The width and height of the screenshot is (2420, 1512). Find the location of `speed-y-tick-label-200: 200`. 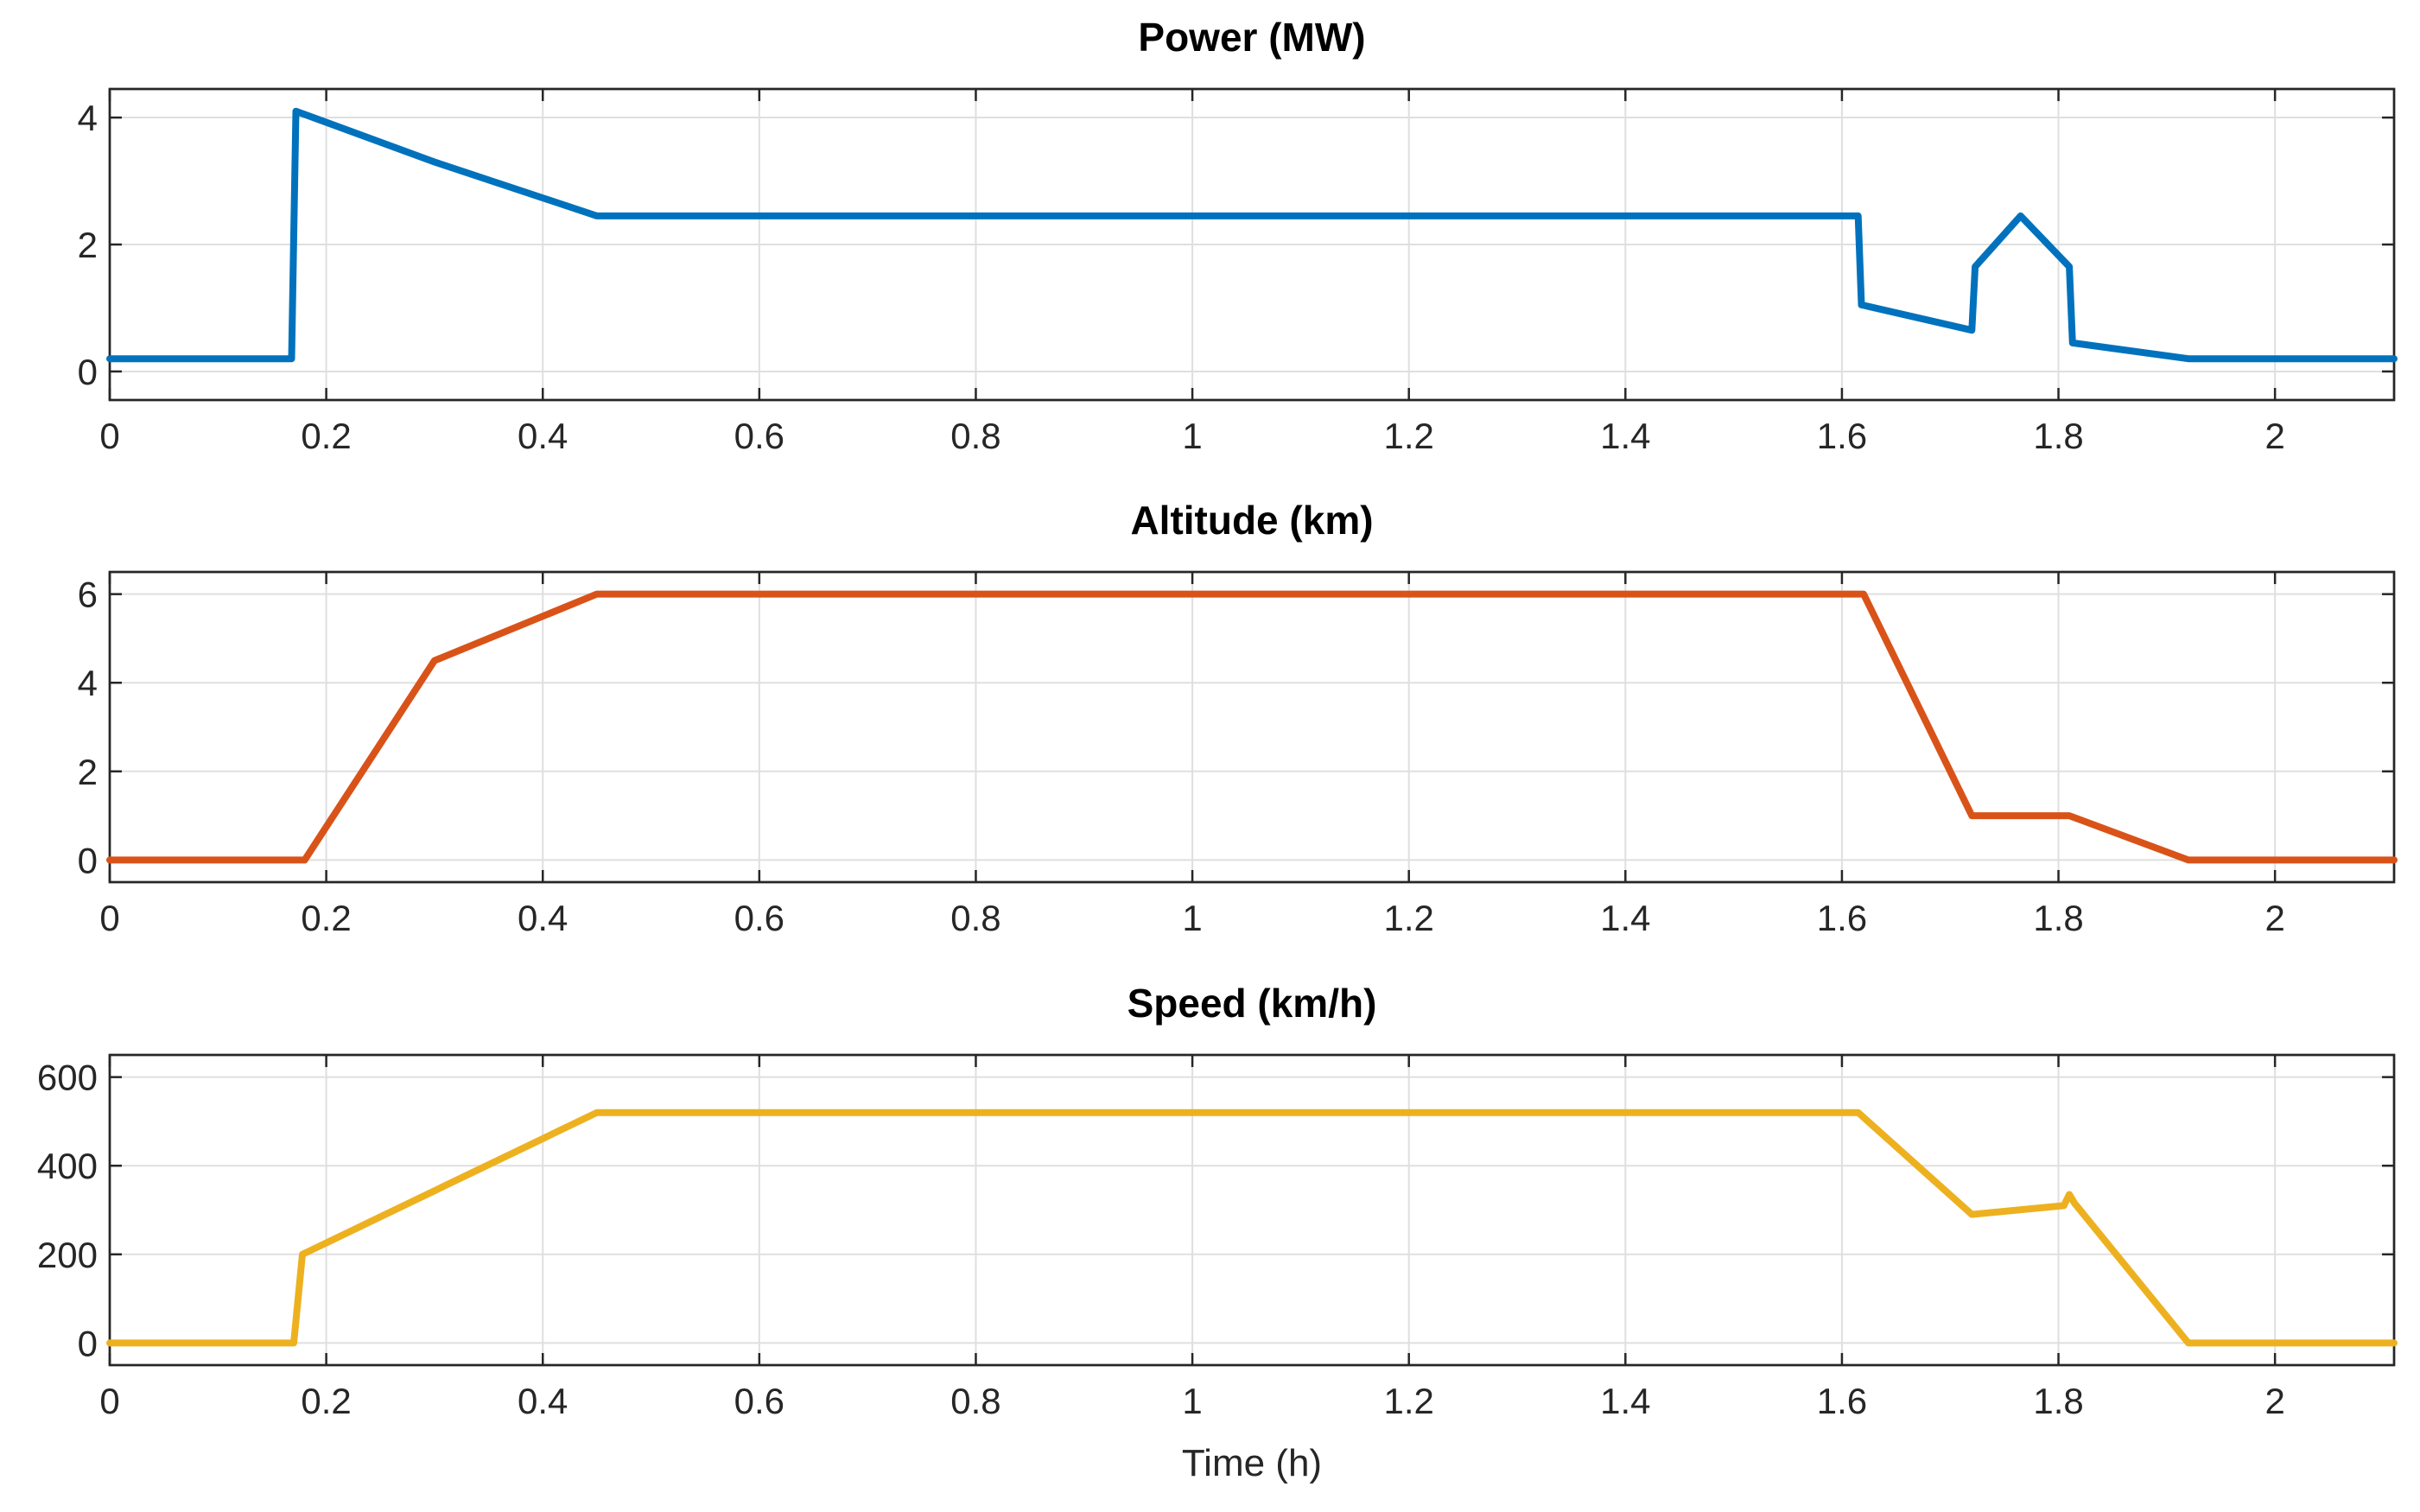

speed-y-tick-label-200: 200 is located at coordinates (67, 1255).